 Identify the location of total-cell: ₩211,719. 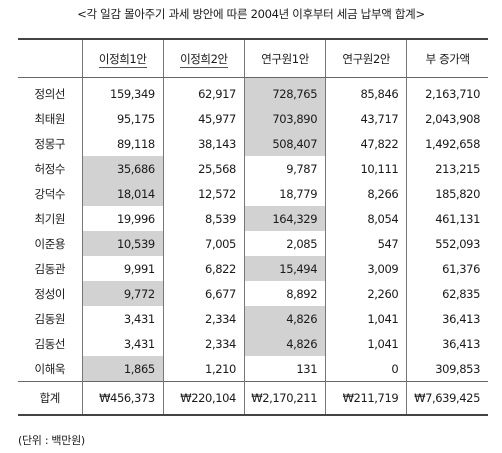
(366, 398).